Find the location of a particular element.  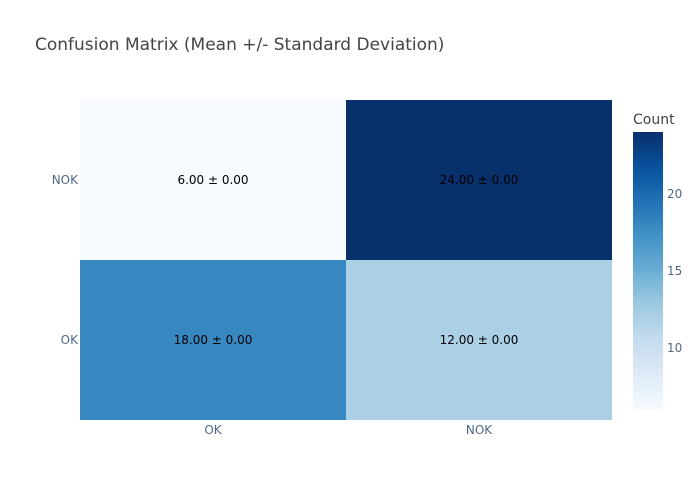

colorbar: Count 10 15 20 is located at coordinates (657, 261).